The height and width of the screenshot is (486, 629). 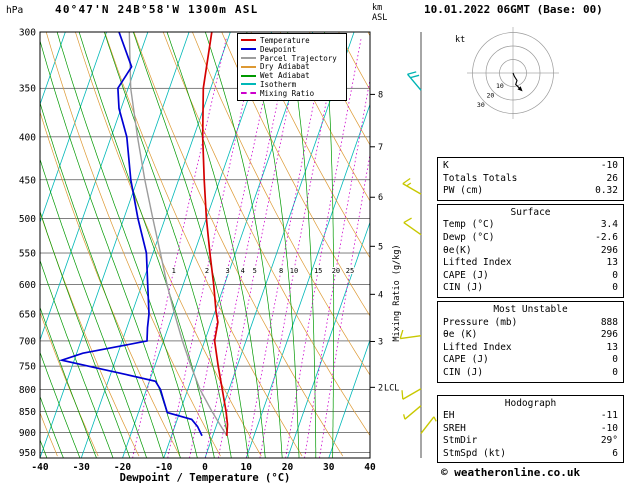 What do you see at coordinates (384, 241) in the screenshot?
I see `altitude-axis: 8 7 6 5 4 3 2 LCL` at bounding box center [384, 241].